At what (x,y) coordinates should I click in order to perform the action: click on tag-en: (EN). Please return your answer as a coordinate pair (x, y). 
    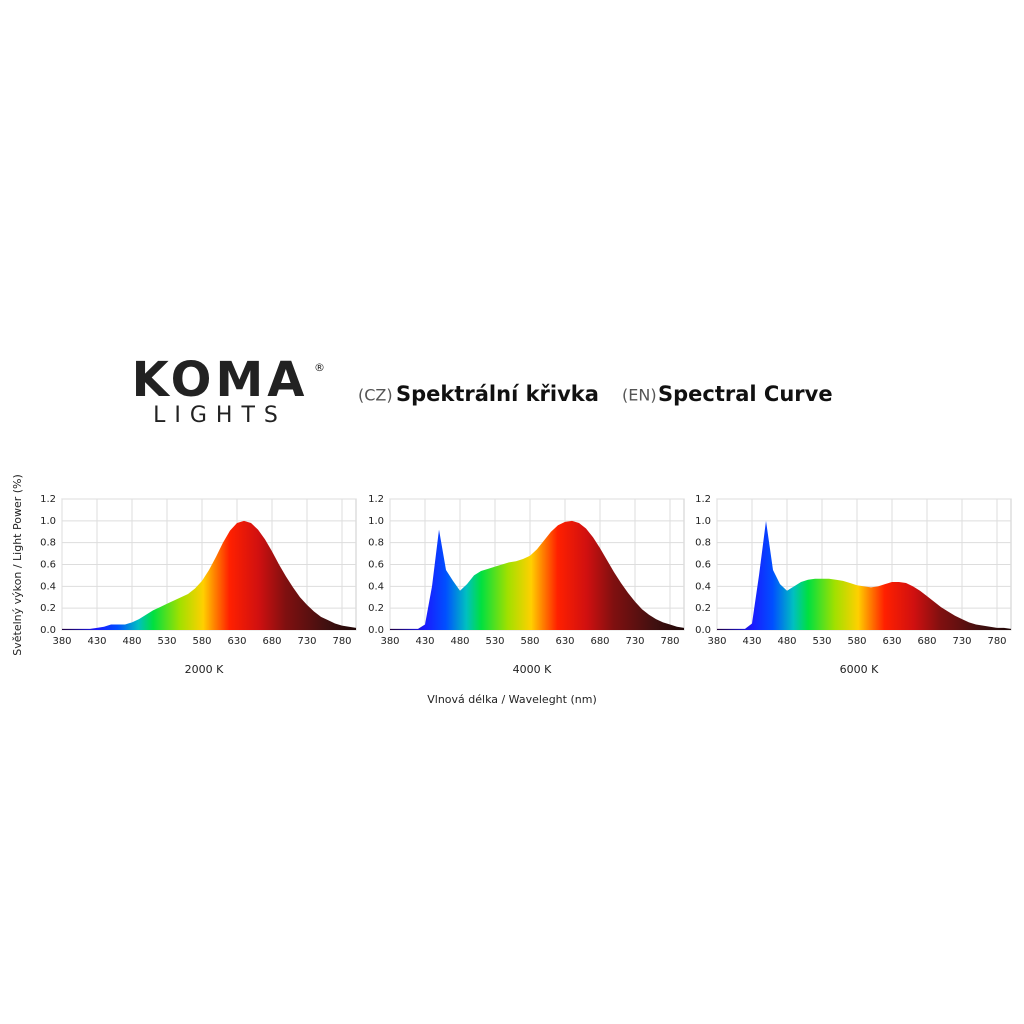
    Looking at the image, I should click on (639, 395).